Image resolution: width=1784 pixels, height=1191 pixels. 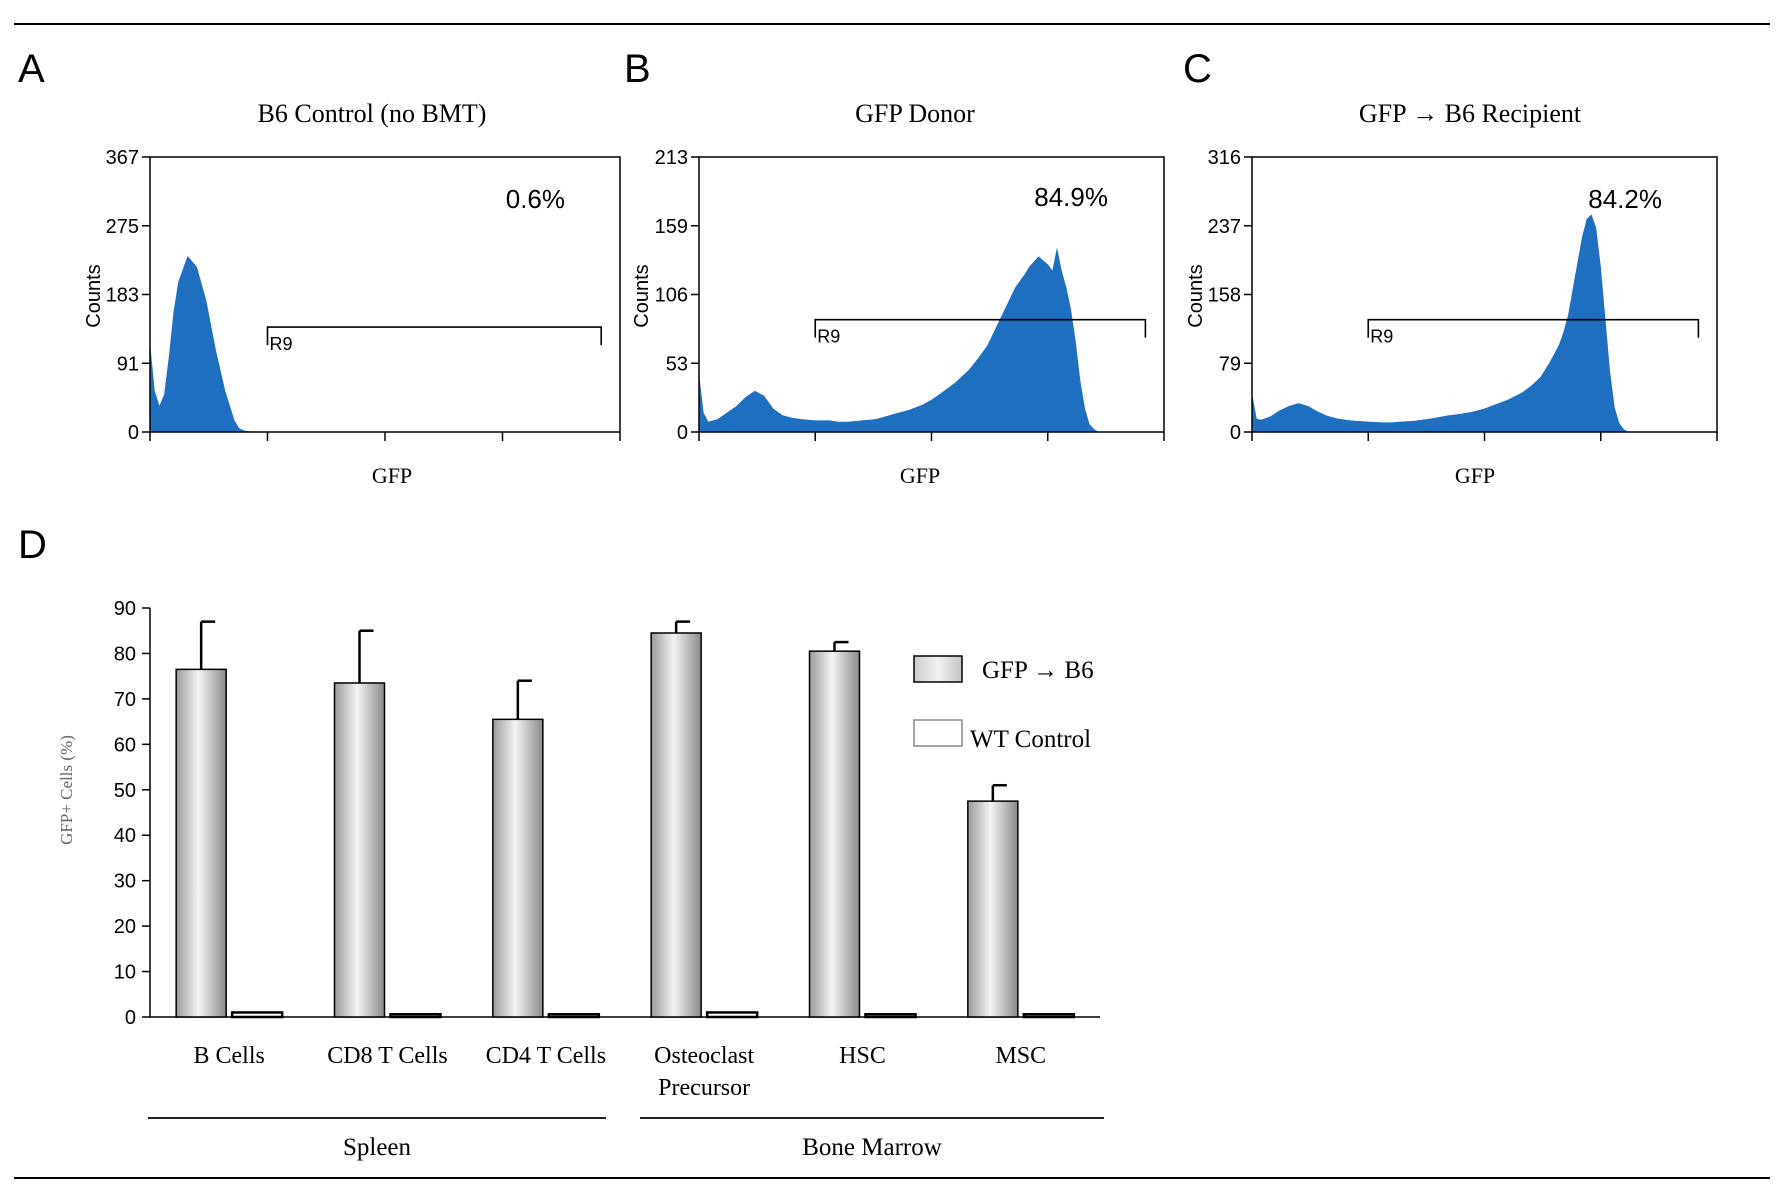 I want to click on gate-label-a: R9, so click(x=281, y=344).